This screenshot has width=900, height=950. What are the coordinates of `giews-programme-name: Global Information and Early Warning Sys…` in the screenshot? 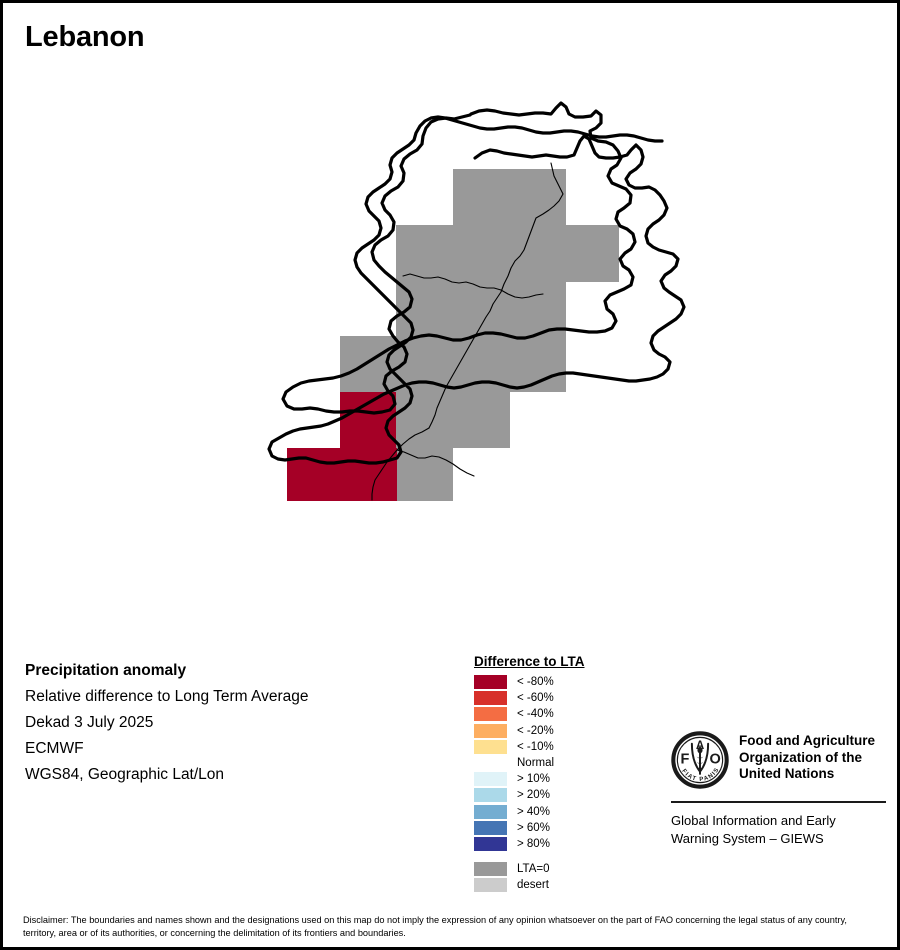 It's located at (778, 829).